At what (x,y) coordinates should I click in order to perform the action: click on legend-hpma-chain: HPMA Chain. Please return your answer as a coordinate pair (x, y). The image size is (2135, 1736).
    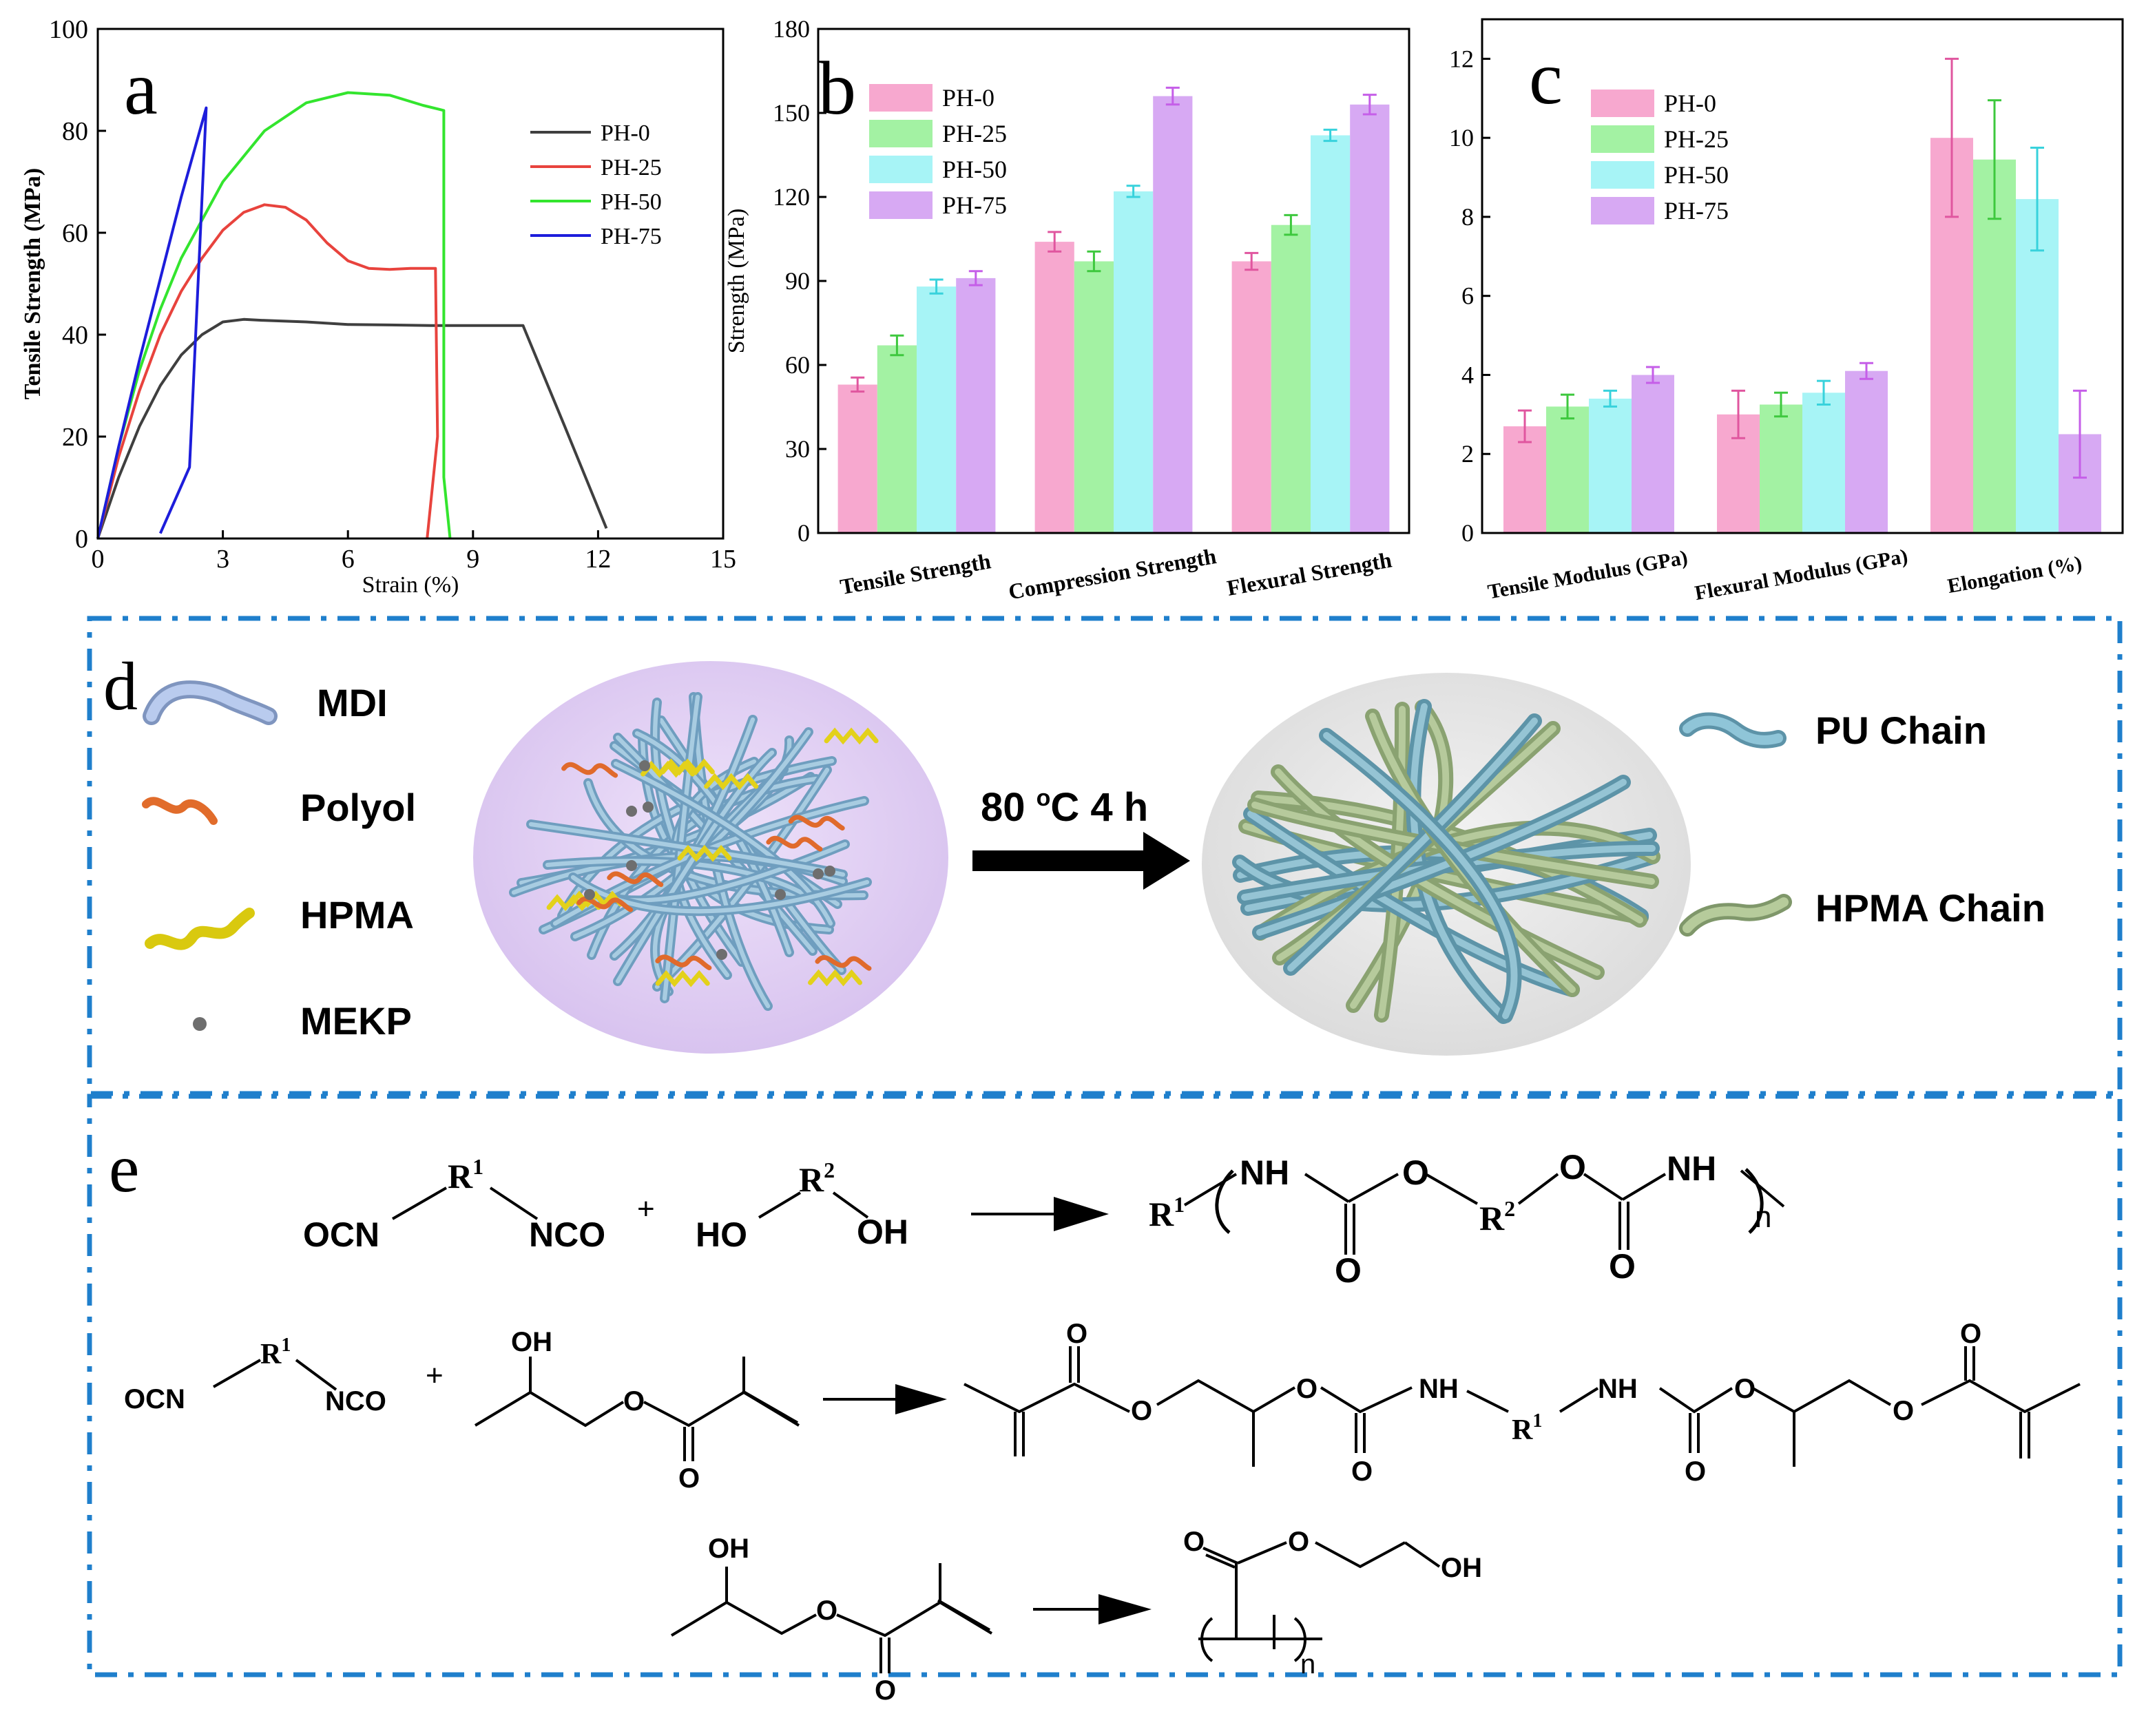
    Looking at the image, I should click on (1930, 908).